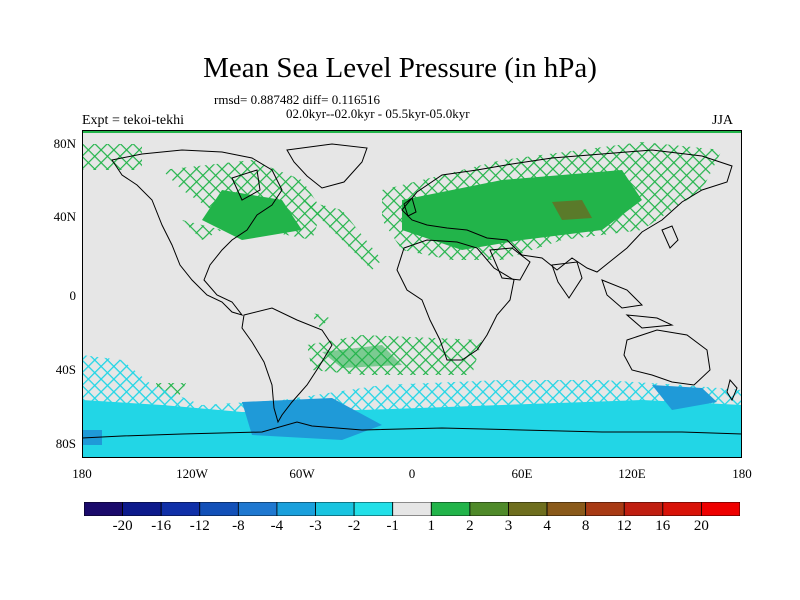  I want to click on colorbar-label: -16, so click(161, 526).